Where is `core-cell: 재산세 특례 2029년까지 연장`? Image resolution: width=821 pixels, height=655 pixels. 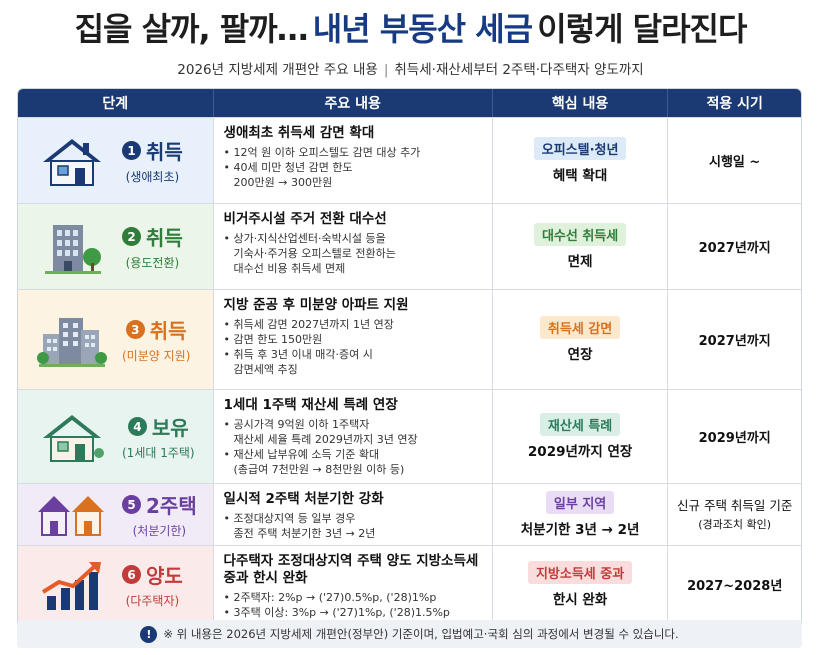
core-cell: 재산세 특례 2029년까지 연장 is located at coordinates (581, 436).